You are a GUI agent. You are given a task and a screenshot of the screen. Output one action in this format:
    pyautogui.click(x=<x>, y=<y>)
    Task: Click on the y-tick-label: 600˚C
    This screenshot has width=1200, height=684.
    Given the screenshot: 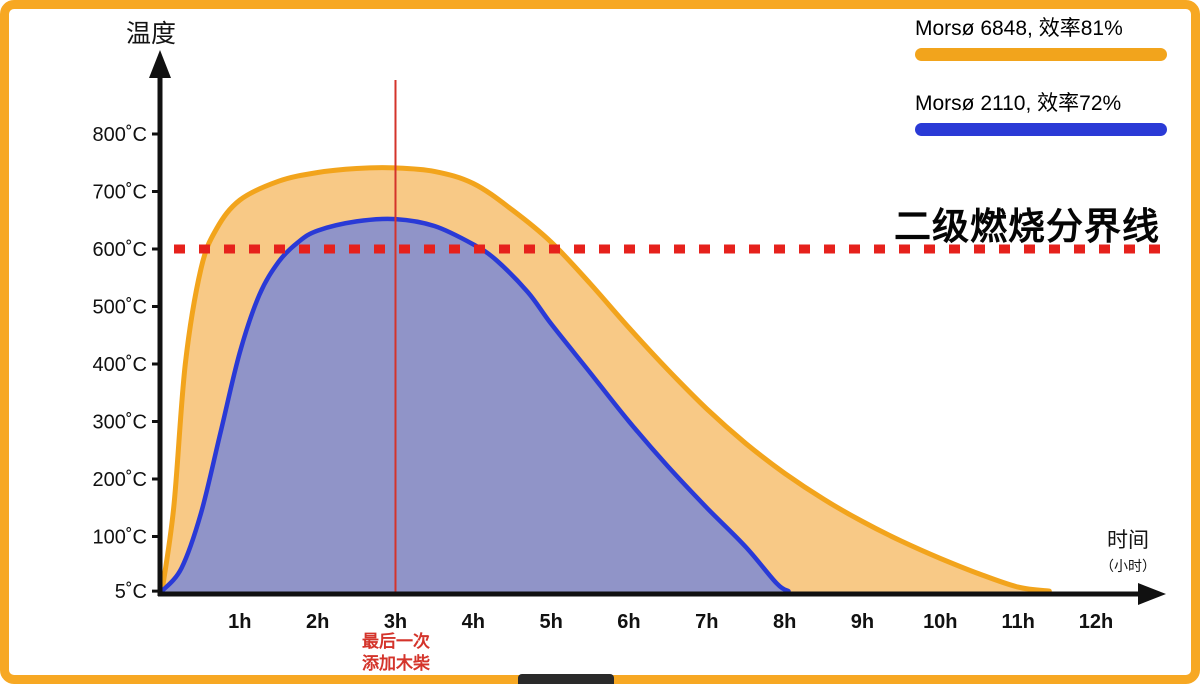 What is the action you would take?
    pyautogui.click(x=120, y=250)
    